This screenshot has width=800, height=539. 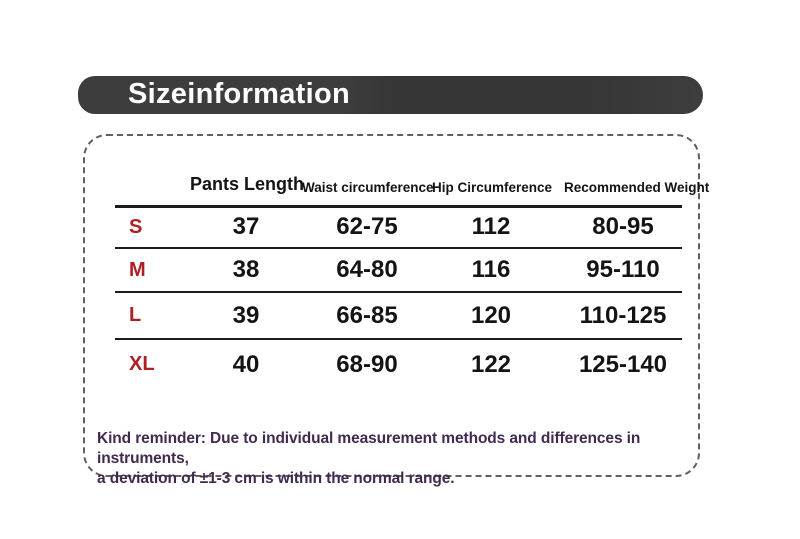 I want to click on pants-length-value: 38, so click(x=246, y=270).